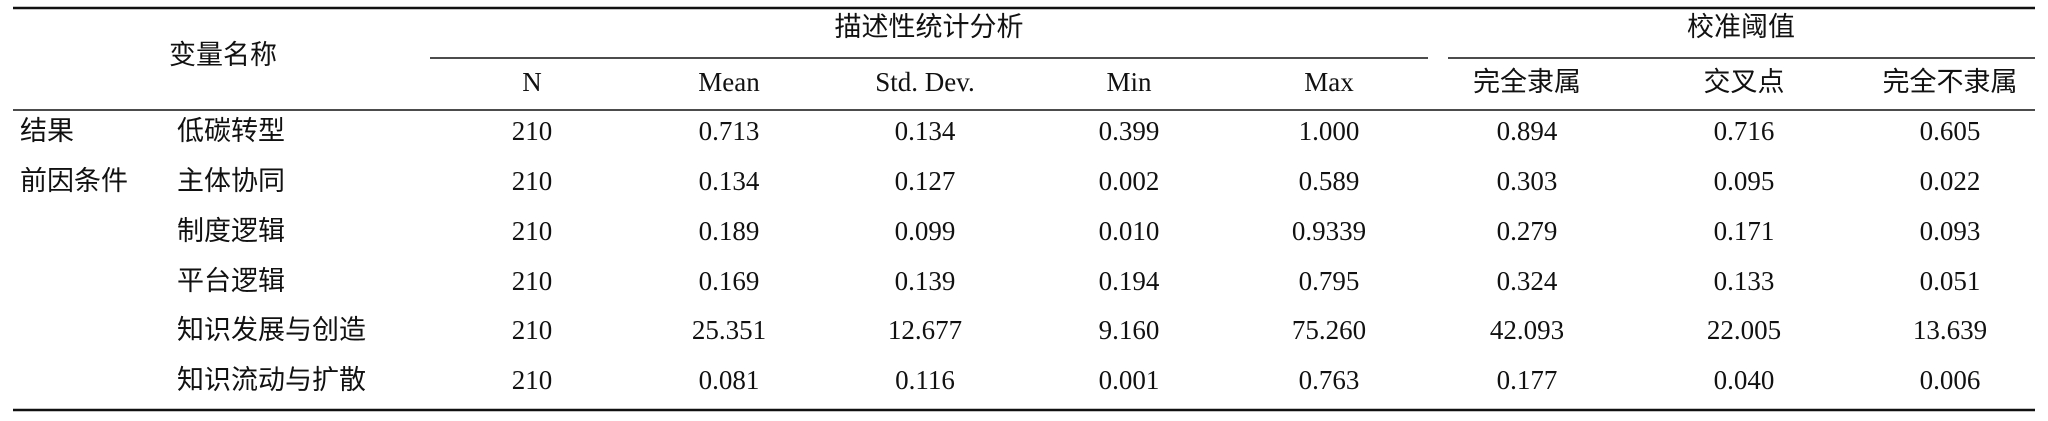 This screenshot has width=2048, height=421. I want to click on cell: 0.040, so click(1744, 380).